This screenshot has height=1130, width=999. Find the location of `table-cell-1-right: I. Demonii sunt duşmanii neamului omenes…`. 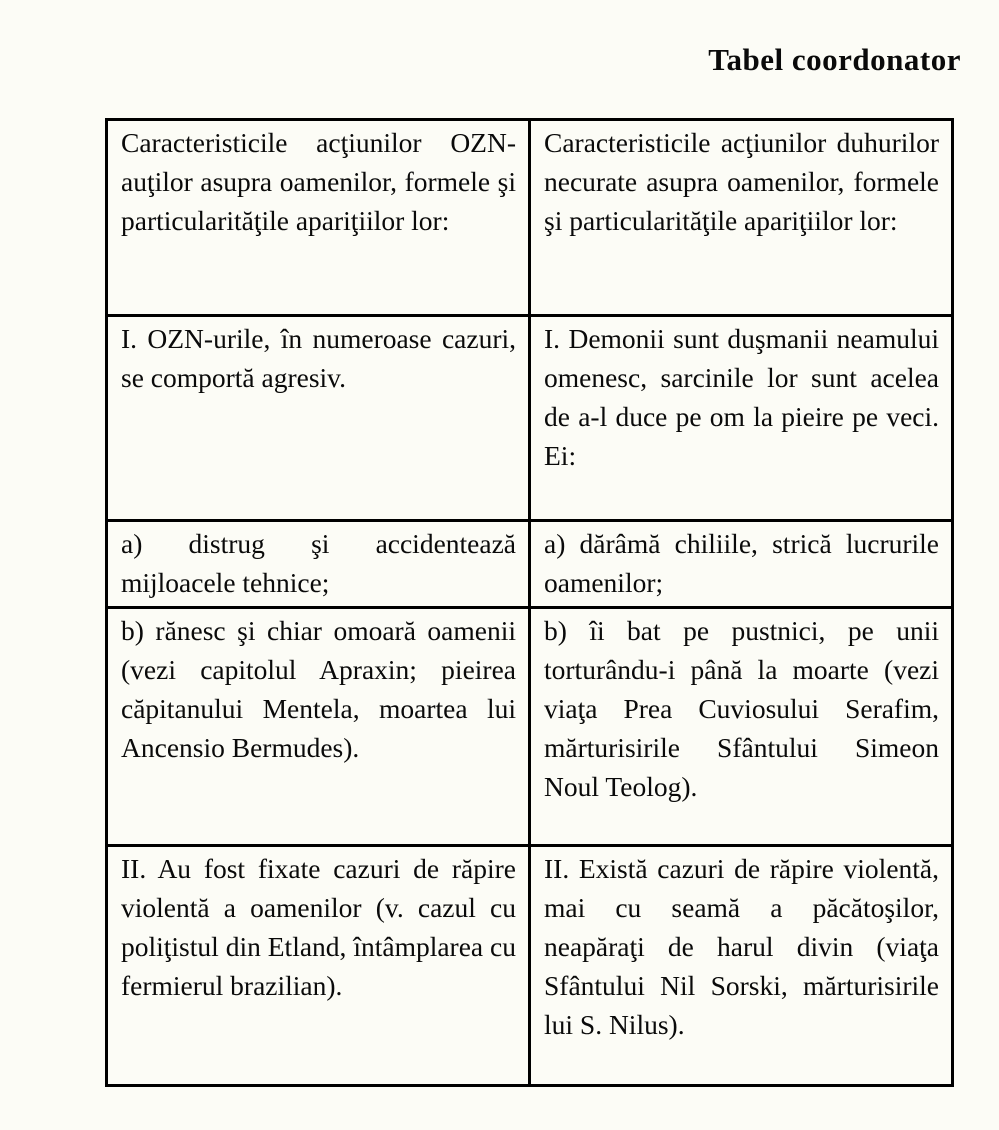

table-cell-1-right: I. Demonii sunt duşmanii neamului omenes… is located at coordinates (741, 418).